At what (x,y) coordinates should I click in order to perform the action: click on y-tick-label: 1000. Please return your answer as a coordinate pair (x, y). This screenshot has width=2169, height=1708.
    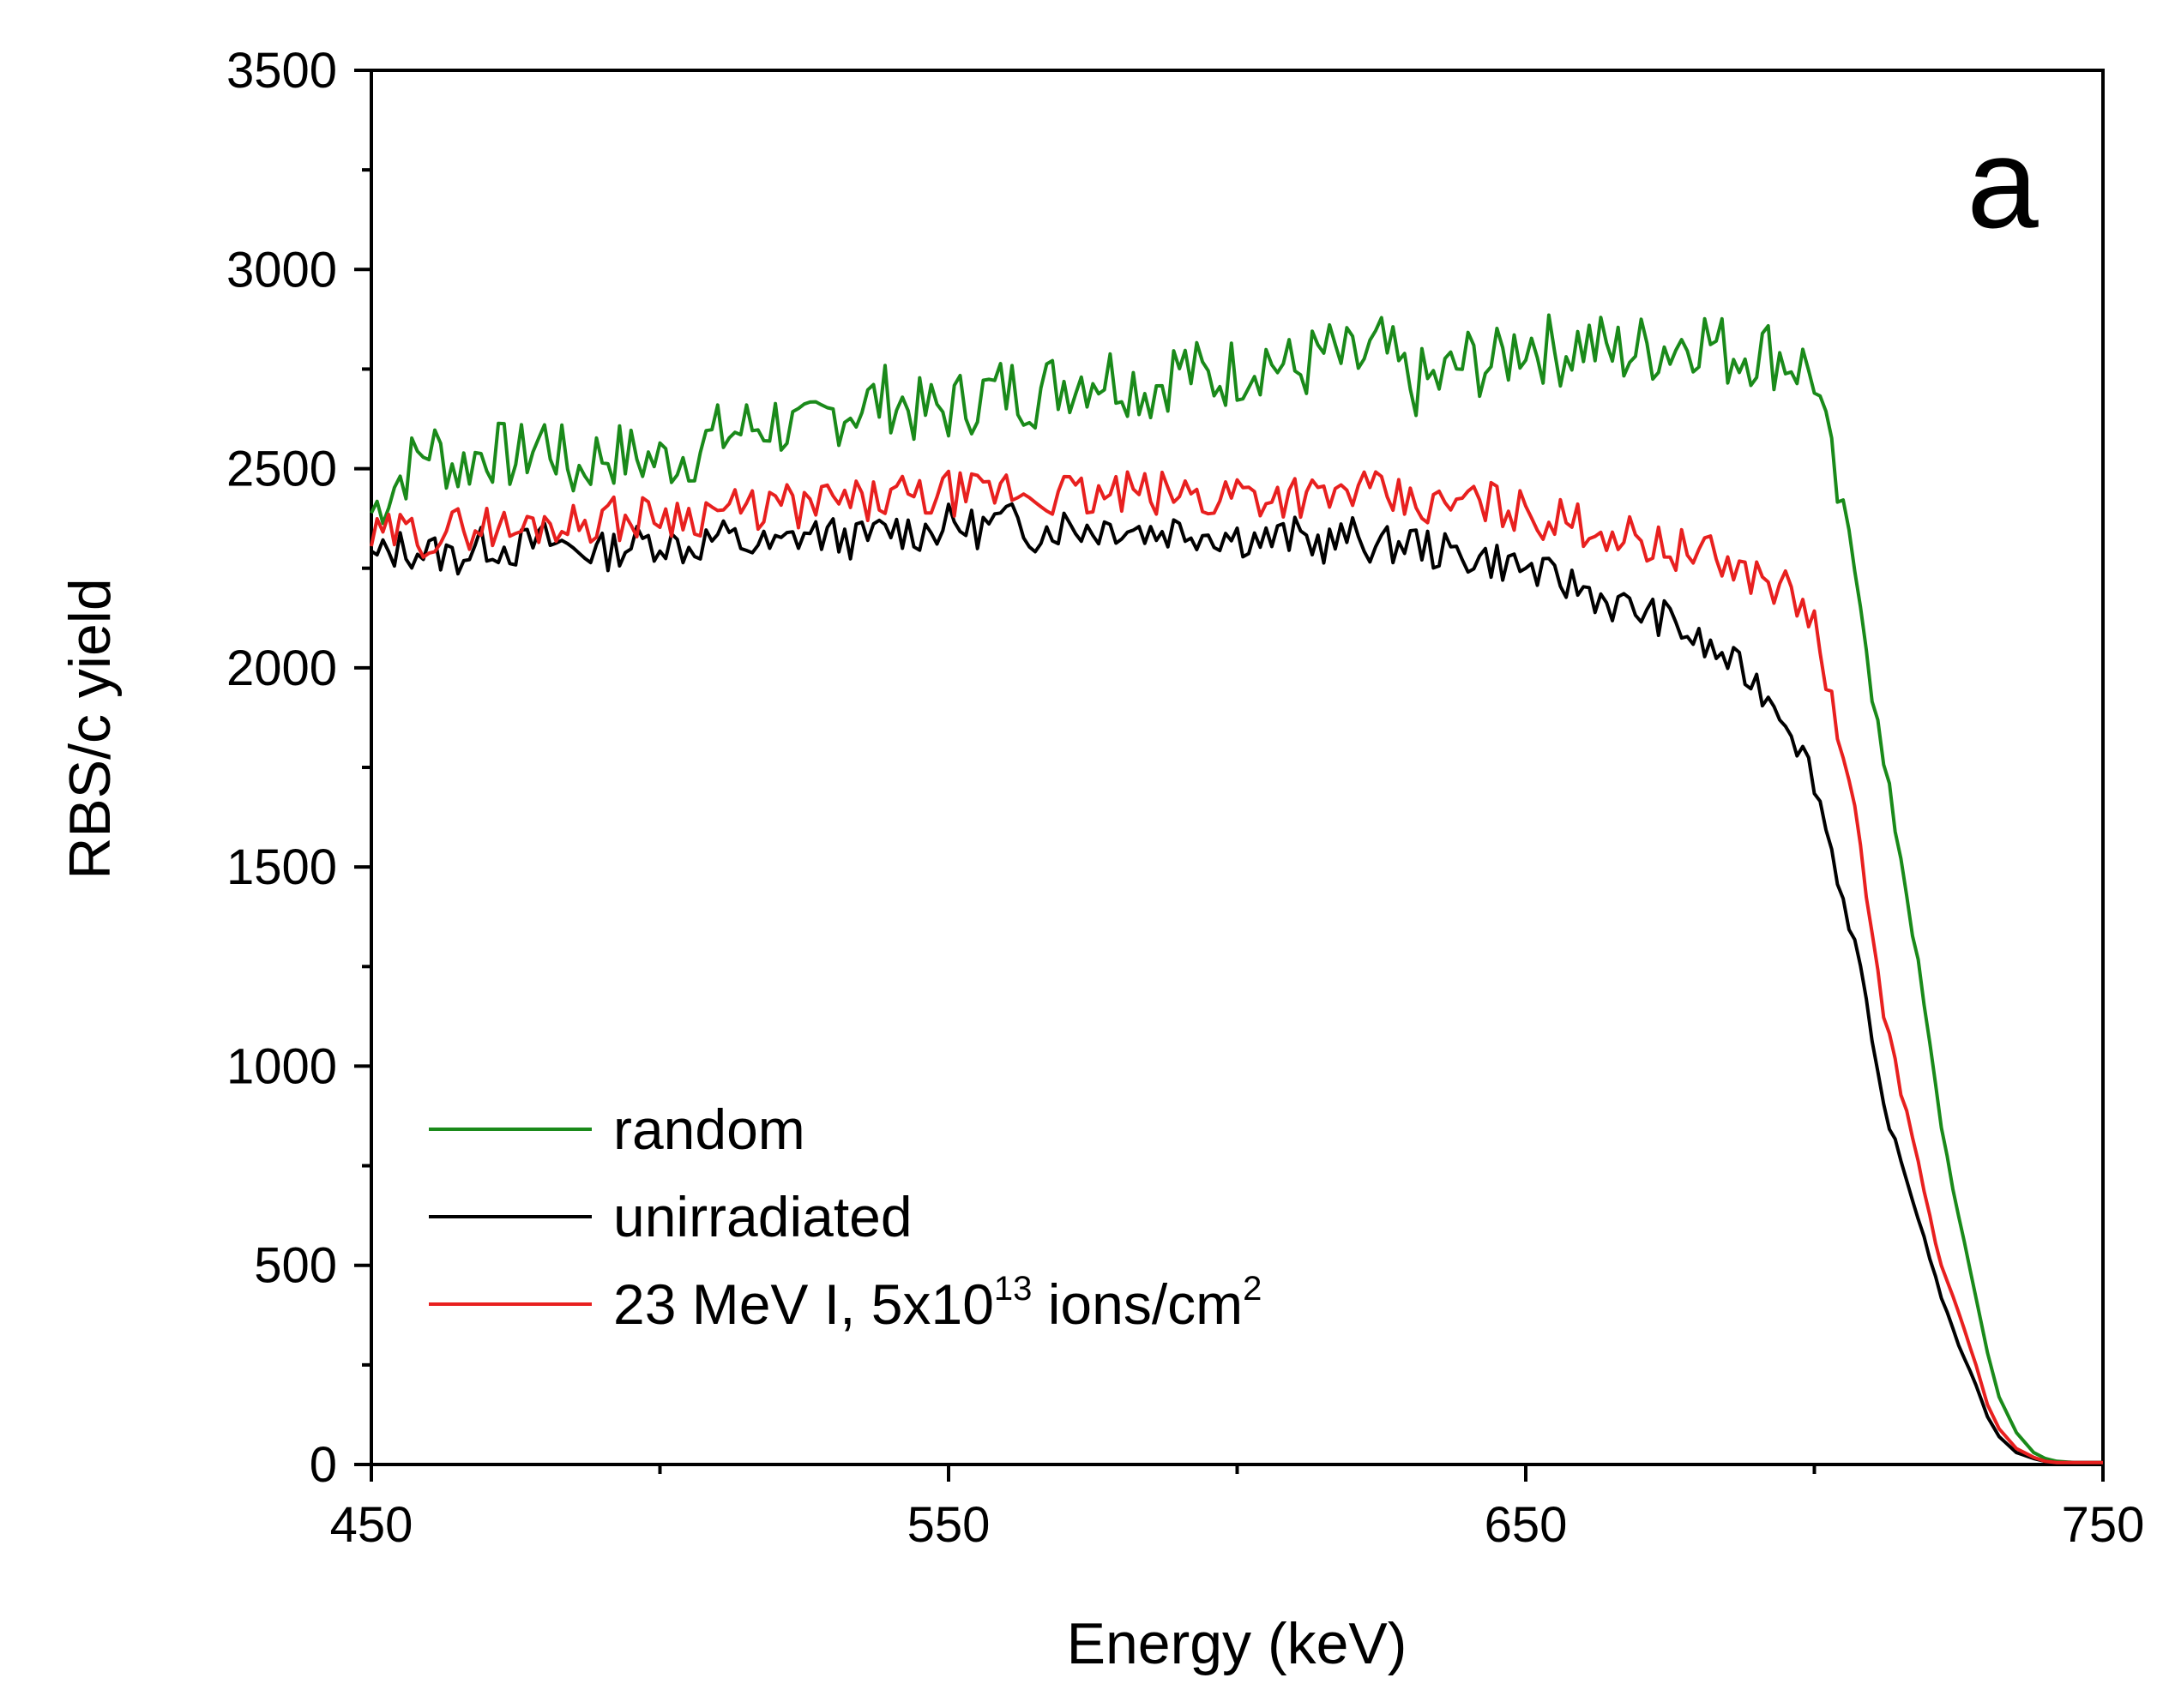
    Looking at the image, I should click on (282, 1066).